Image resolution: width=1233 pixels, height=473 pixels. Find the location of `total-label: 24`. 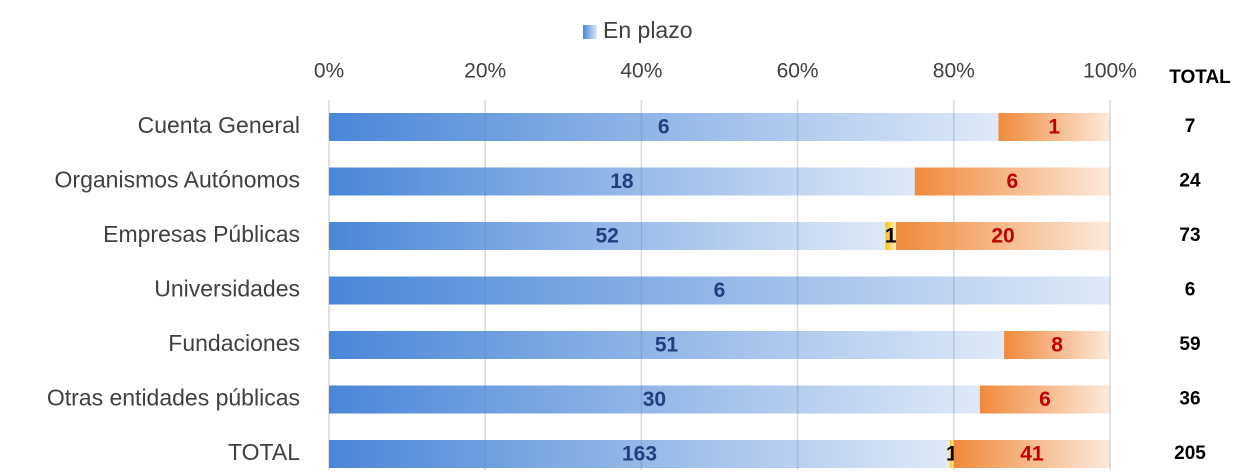

total-label: 24 is located at coordinates (1190, 181).